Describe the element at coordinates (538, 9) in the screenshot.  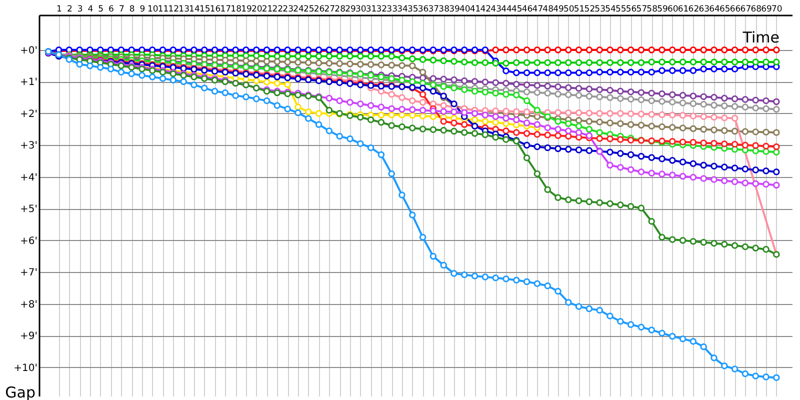
I see `x-tick-label: 47` at that location.